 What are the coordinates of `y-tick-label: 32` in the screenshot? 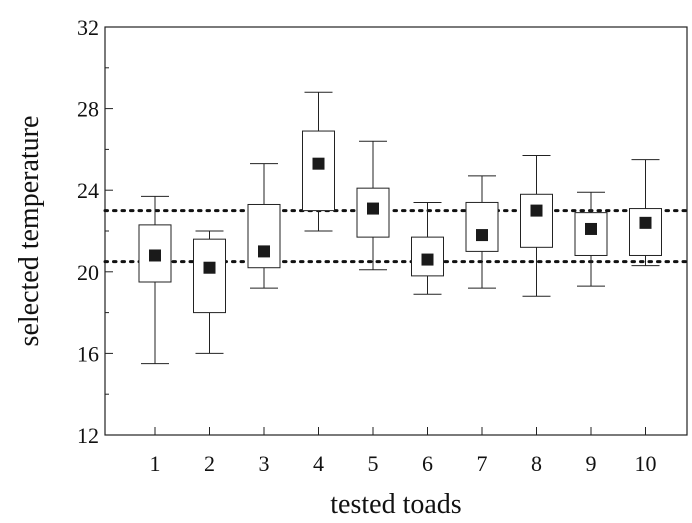 It's located at (88, 27).